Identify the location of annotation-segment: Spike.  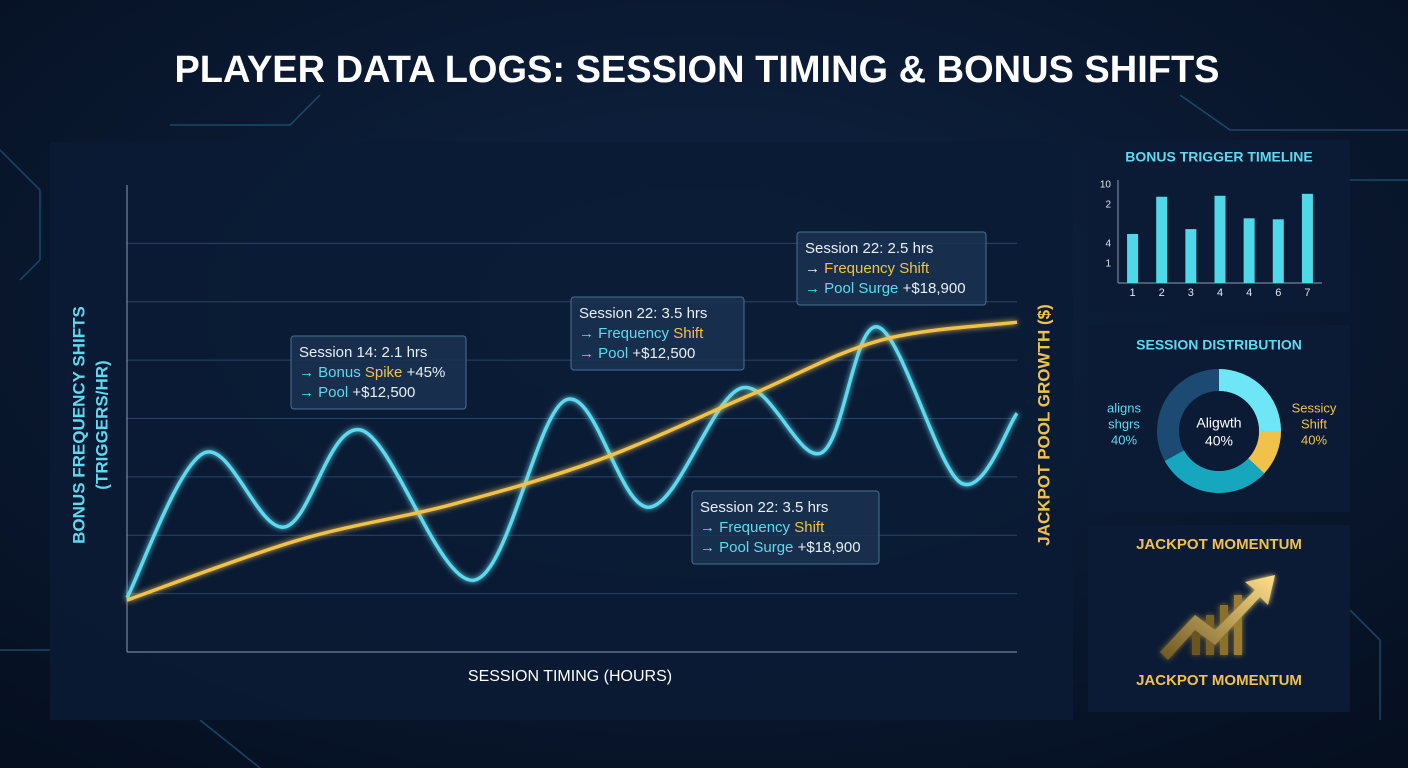
(384, 372).